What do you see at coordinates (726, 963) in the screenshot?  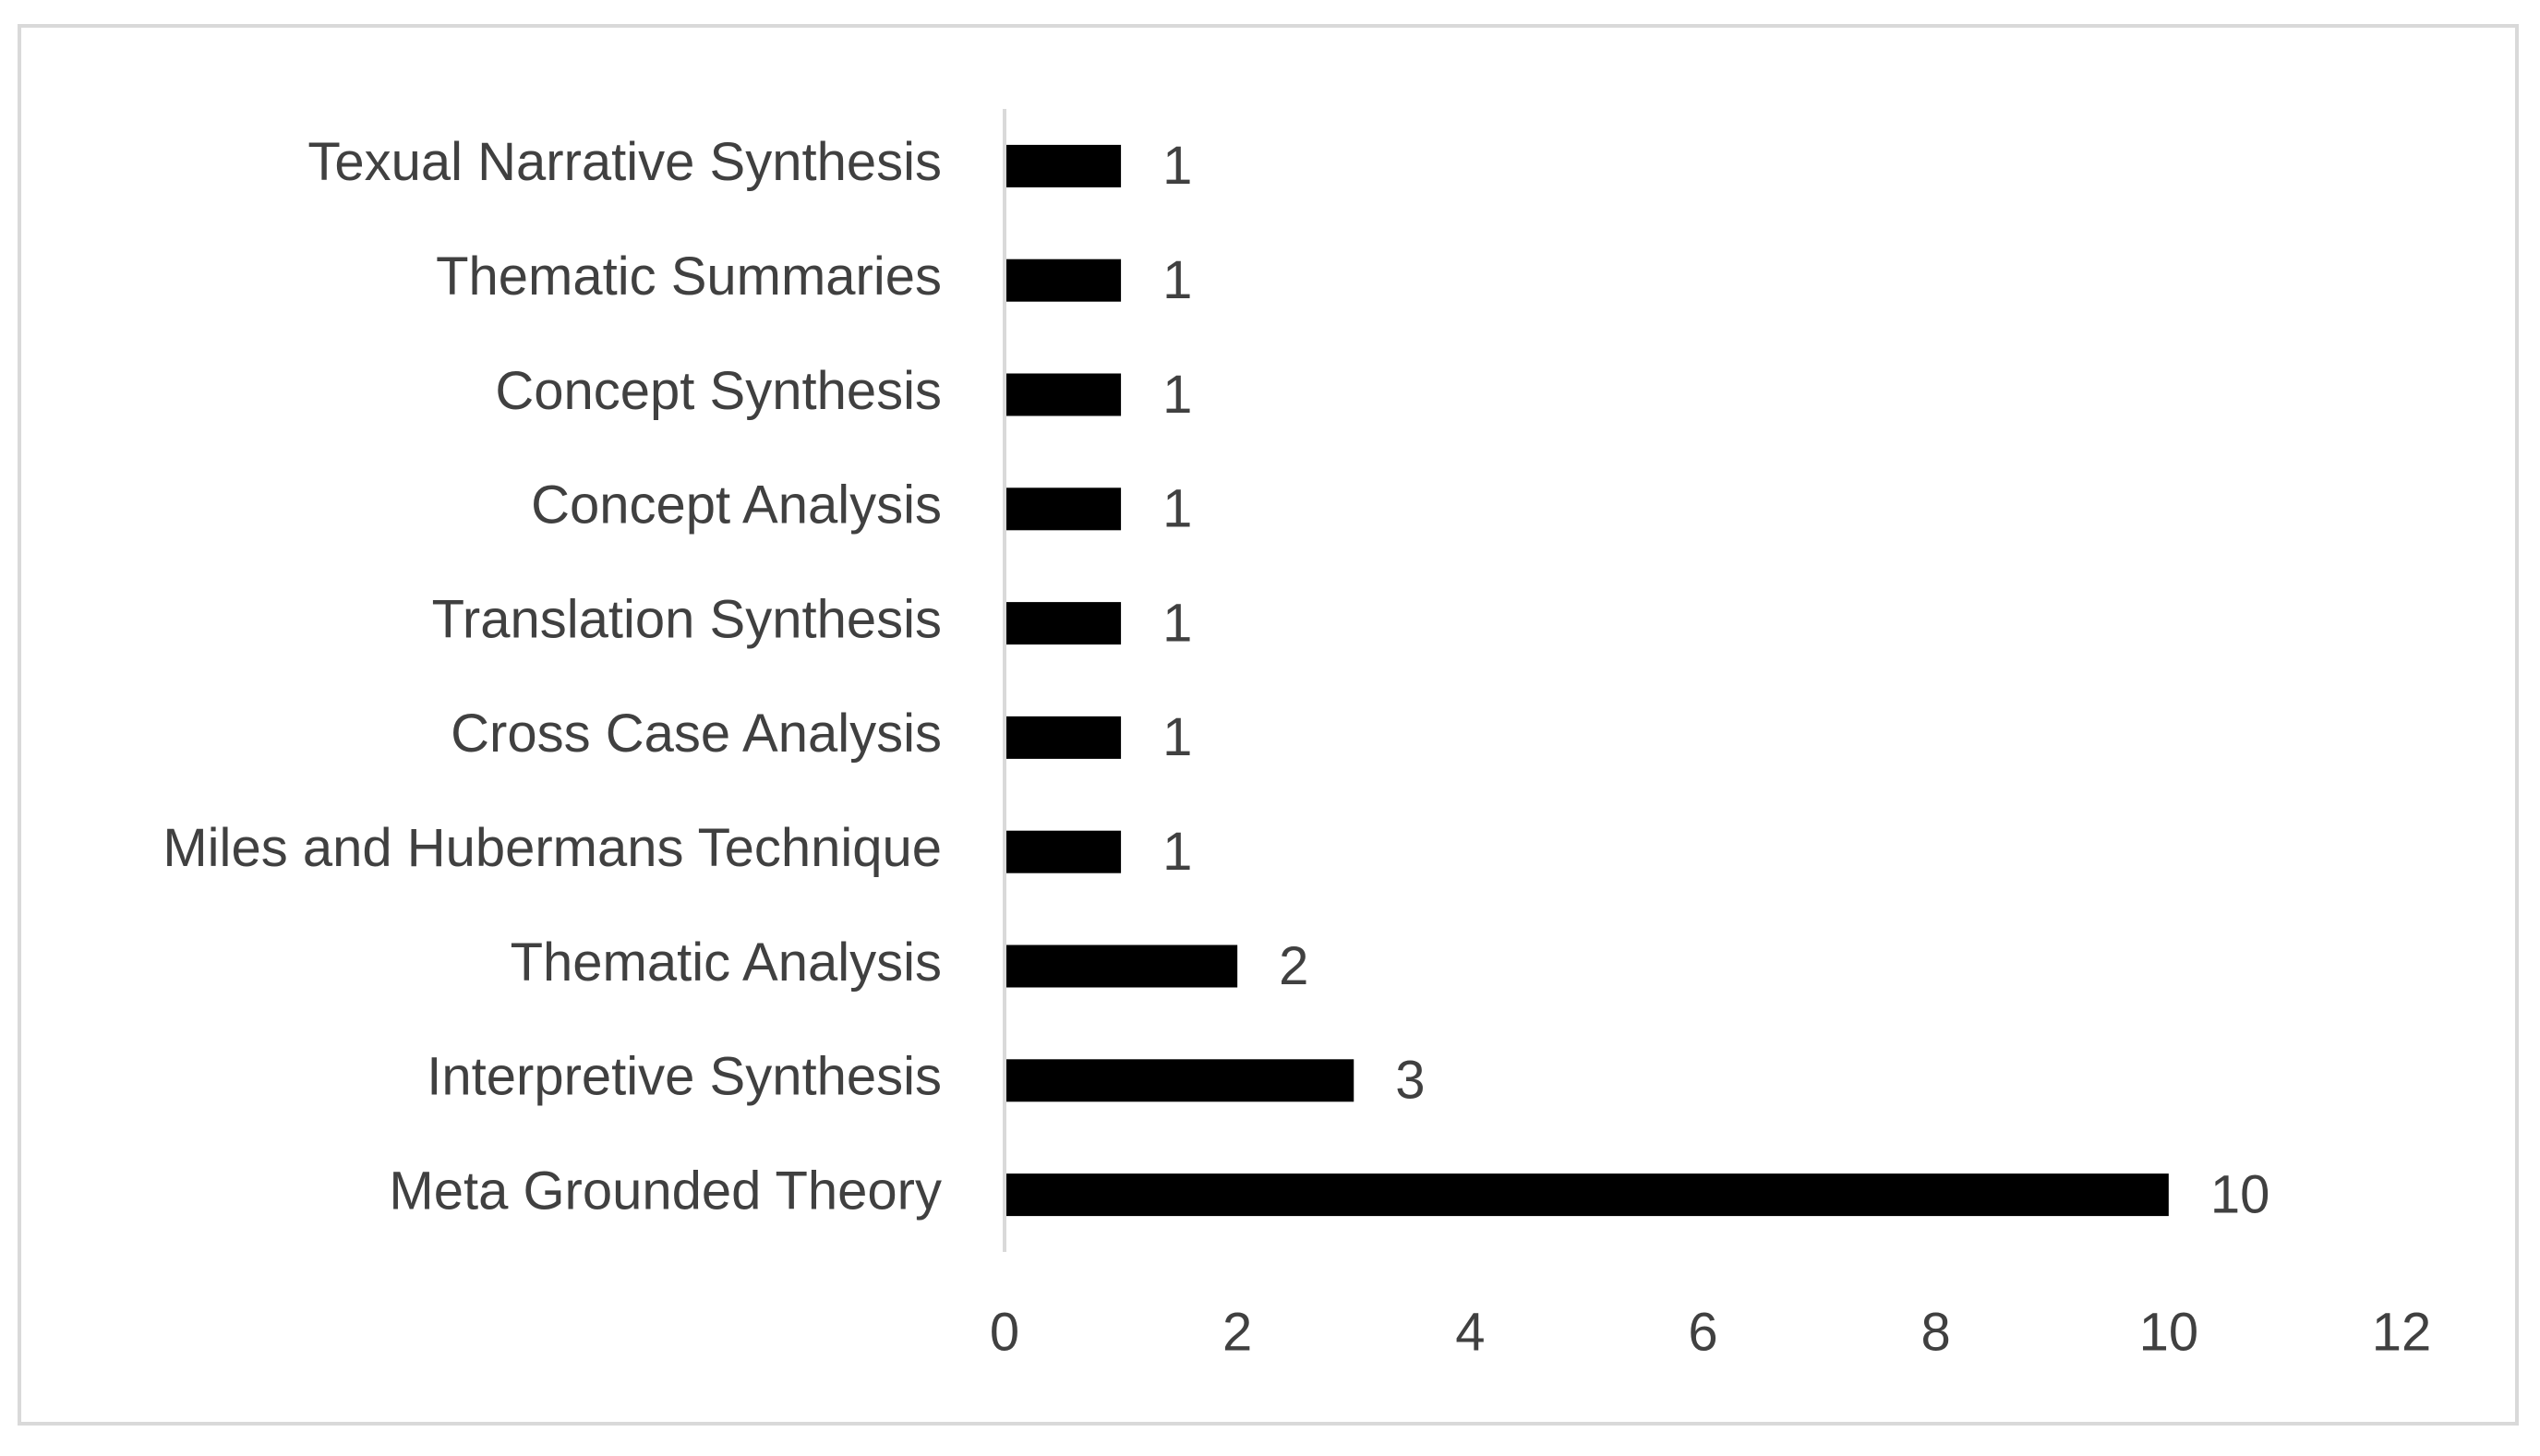 I see `y-tick-label: Thematic Analysis` at bounding box center [726, 963].